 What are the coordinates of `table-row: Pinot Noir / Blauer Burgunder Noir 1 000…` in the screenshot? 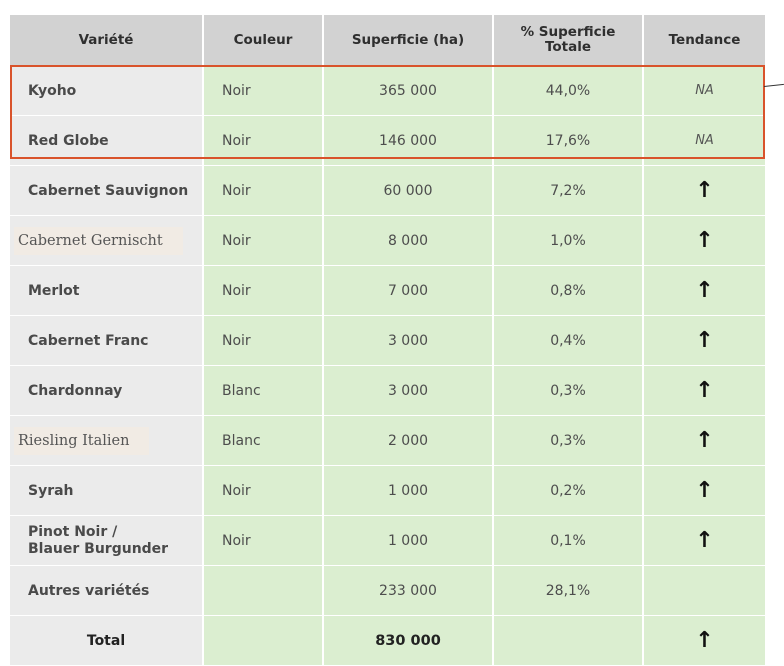 It's located at (387, 541).